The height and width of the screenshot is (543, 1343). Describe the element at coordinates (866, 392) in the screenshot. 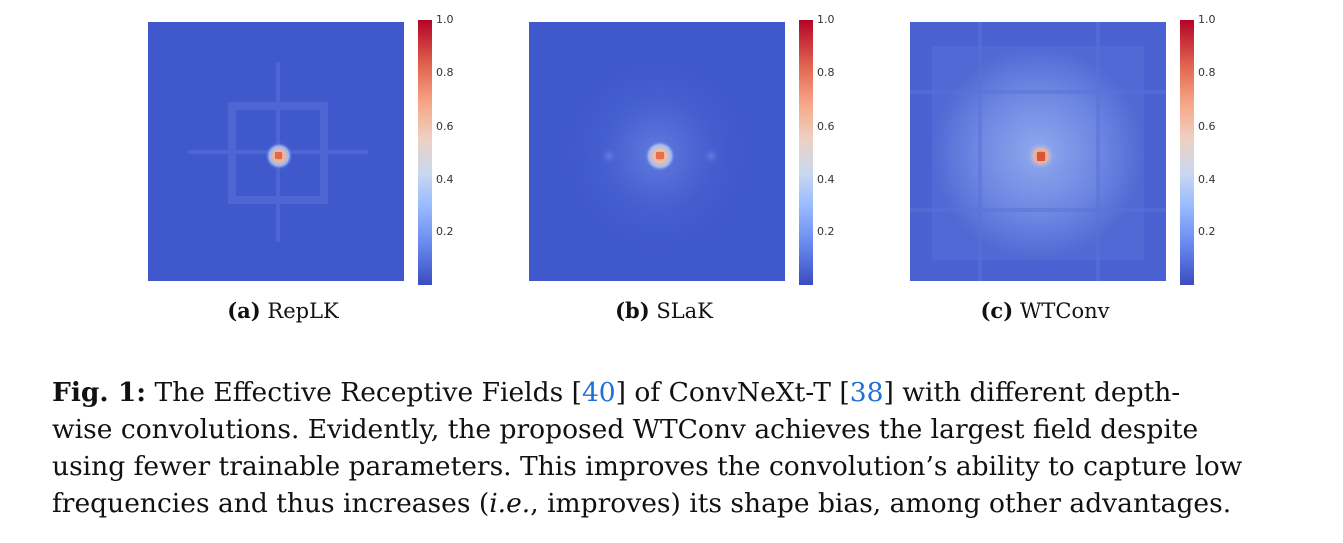

I see `citation-link: 38` at that location.